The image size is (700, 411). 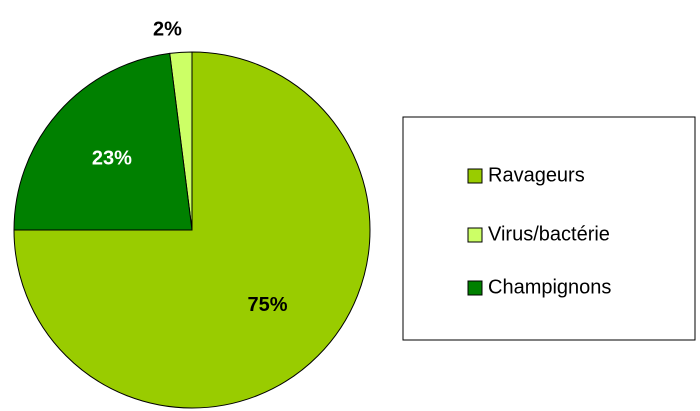 I want to click on legend-label: Virus/bactérie, so click(x=549, y=234).